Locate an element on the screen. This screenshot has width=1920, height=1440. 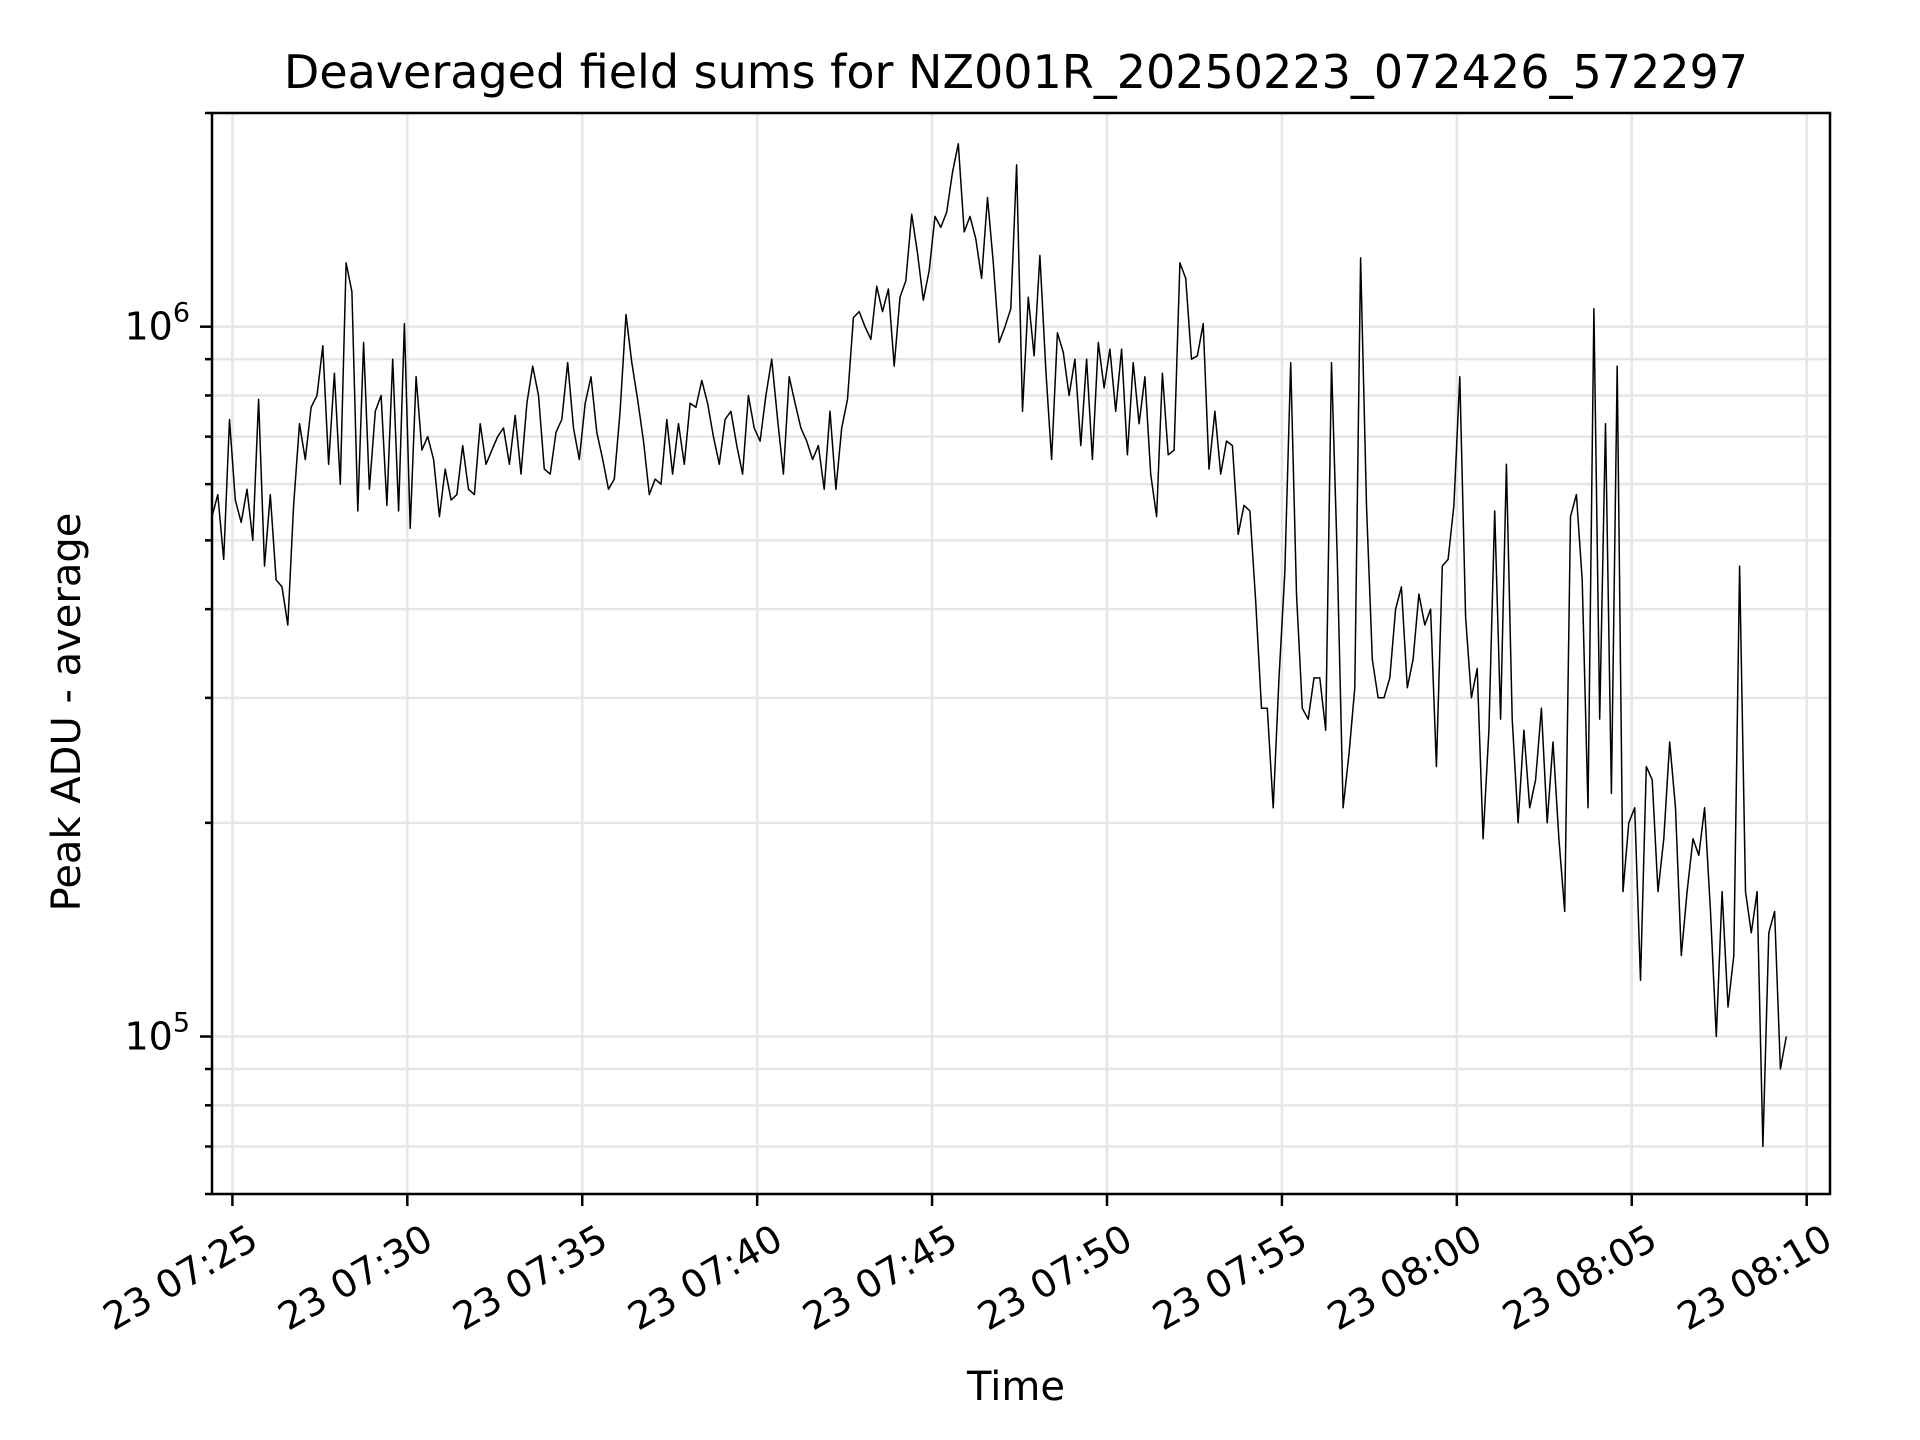
x-axis-label: Time is located at coordinates (1015, 1387).